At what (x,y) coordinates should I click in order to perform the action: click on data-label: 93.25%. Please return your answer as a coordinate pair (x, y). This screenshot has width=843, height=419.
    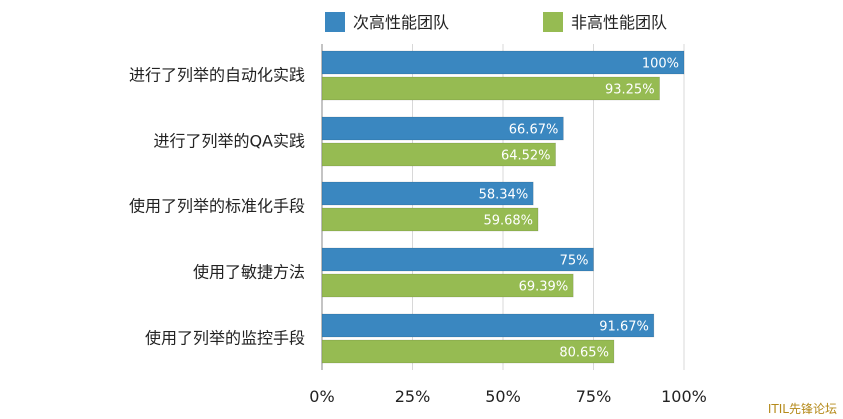
    Looking at the image, I should click on (630, 90).